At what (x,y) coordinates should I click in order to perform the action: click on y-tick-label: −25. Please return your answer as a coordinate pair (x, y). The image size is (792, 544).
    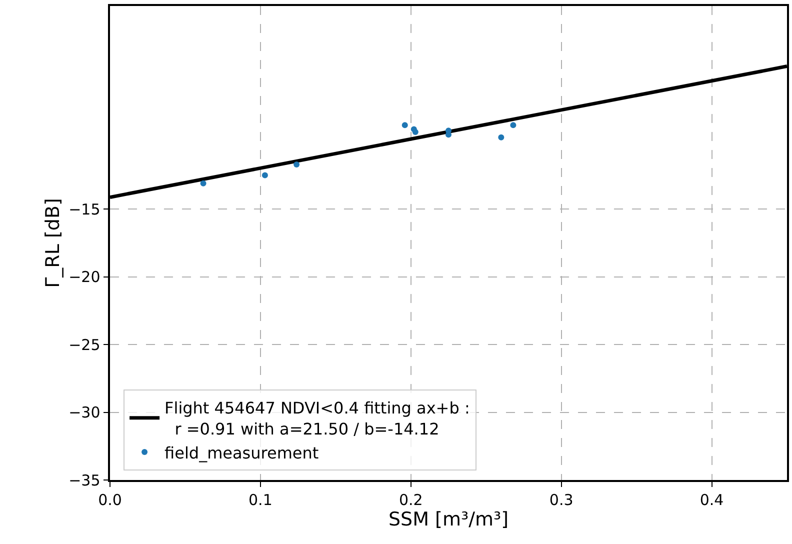
    Looking at the image, I should click on (84, 345).